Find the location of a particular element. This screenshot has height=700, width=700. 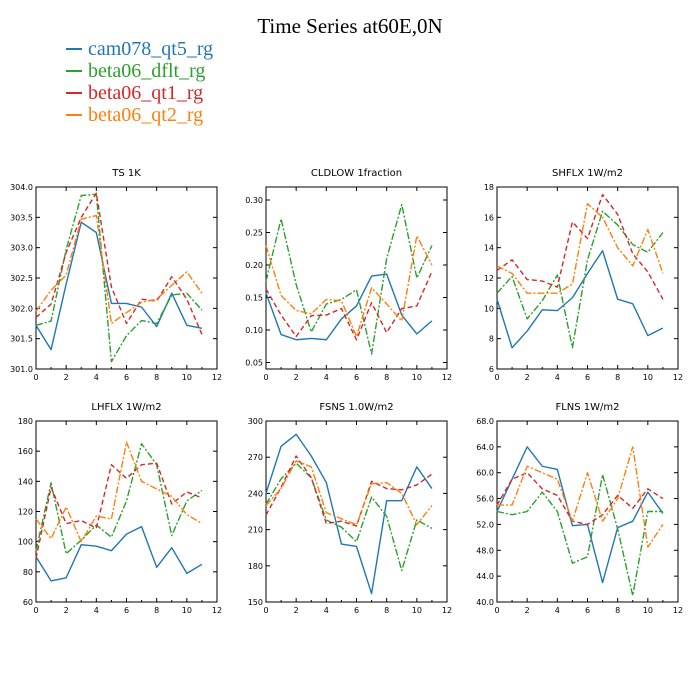

y-tick-label: 240 is located at coordinates (255, 493).